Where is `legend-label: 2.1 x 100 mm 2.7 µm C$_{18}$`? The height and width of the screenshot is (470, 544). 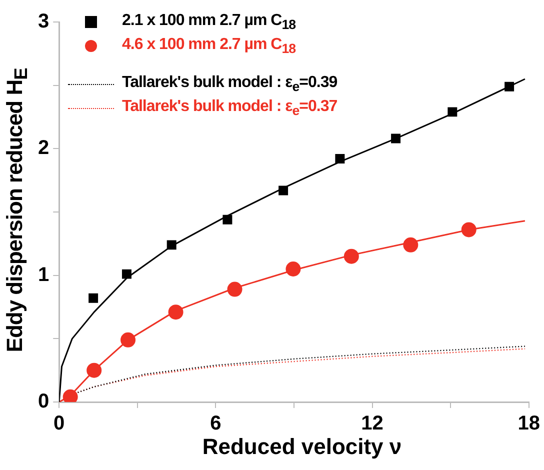
legend-label: 2.1 x 100 mm 2.7 µm C$_{18}$ is located at coordinates (209, 22).